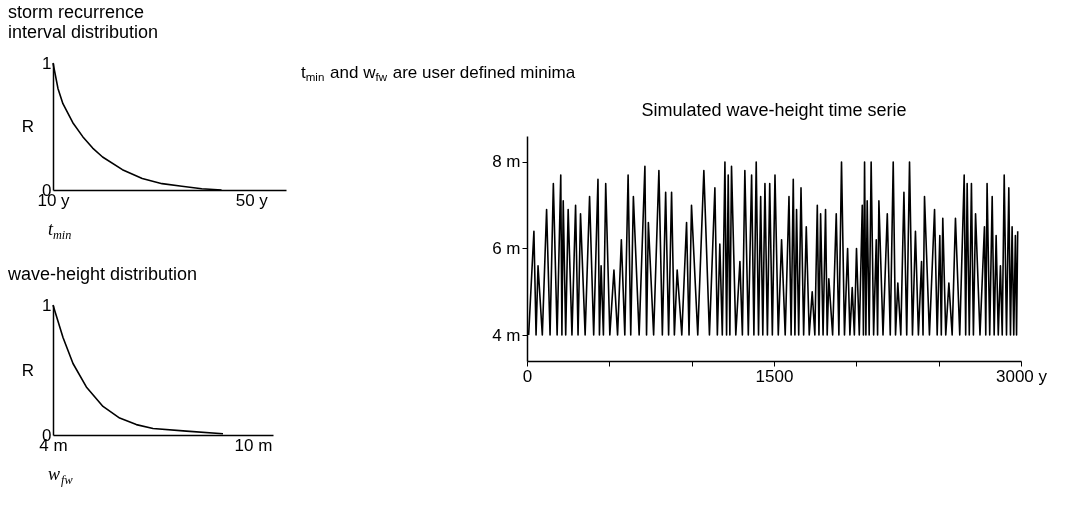 This screenshot has width=1076, height=513. Describe the element at coordinates (506, 248) in the screenshot. I see `y-tick-label: 6 m` at that location.